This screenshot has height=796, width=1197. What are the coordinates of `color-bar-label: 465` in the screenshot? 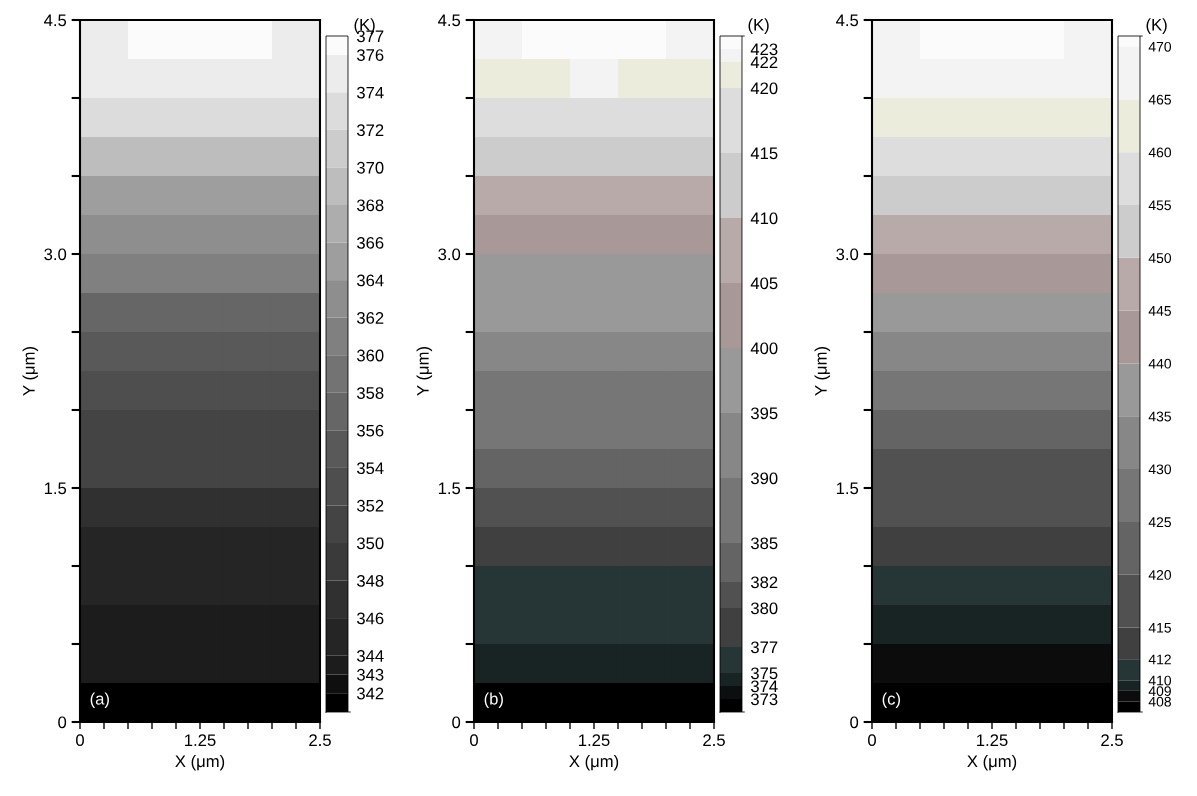 It's located at (1159, 99).